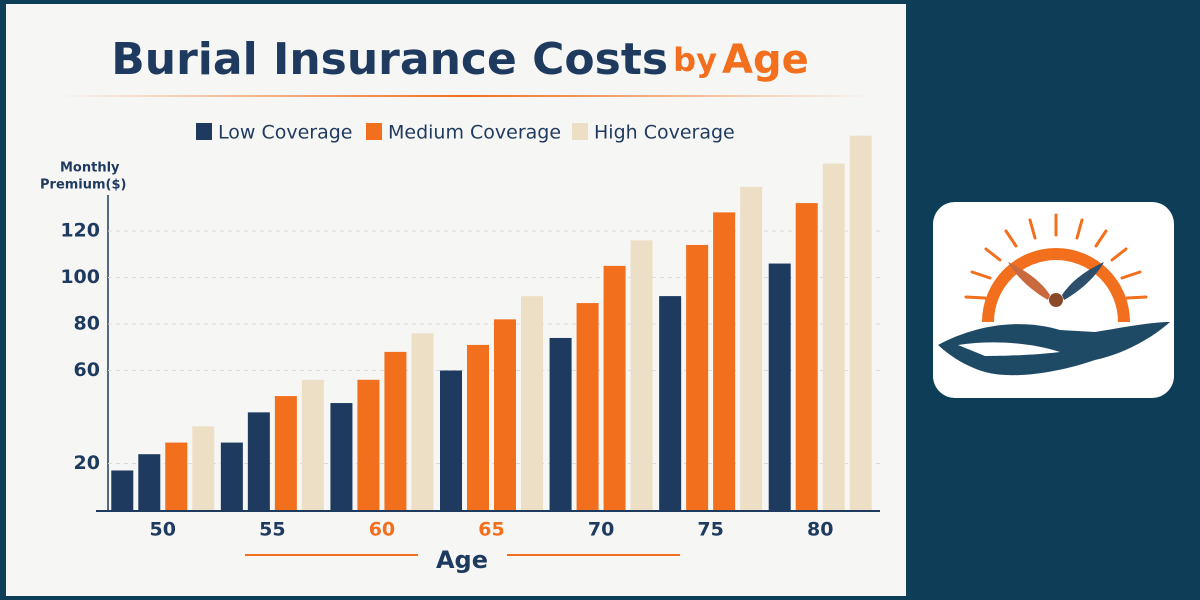  What do you see at coordinates (710, 530) in the screenshot?
I see `x-tick-label: 75` at bounding box center [710, 530].